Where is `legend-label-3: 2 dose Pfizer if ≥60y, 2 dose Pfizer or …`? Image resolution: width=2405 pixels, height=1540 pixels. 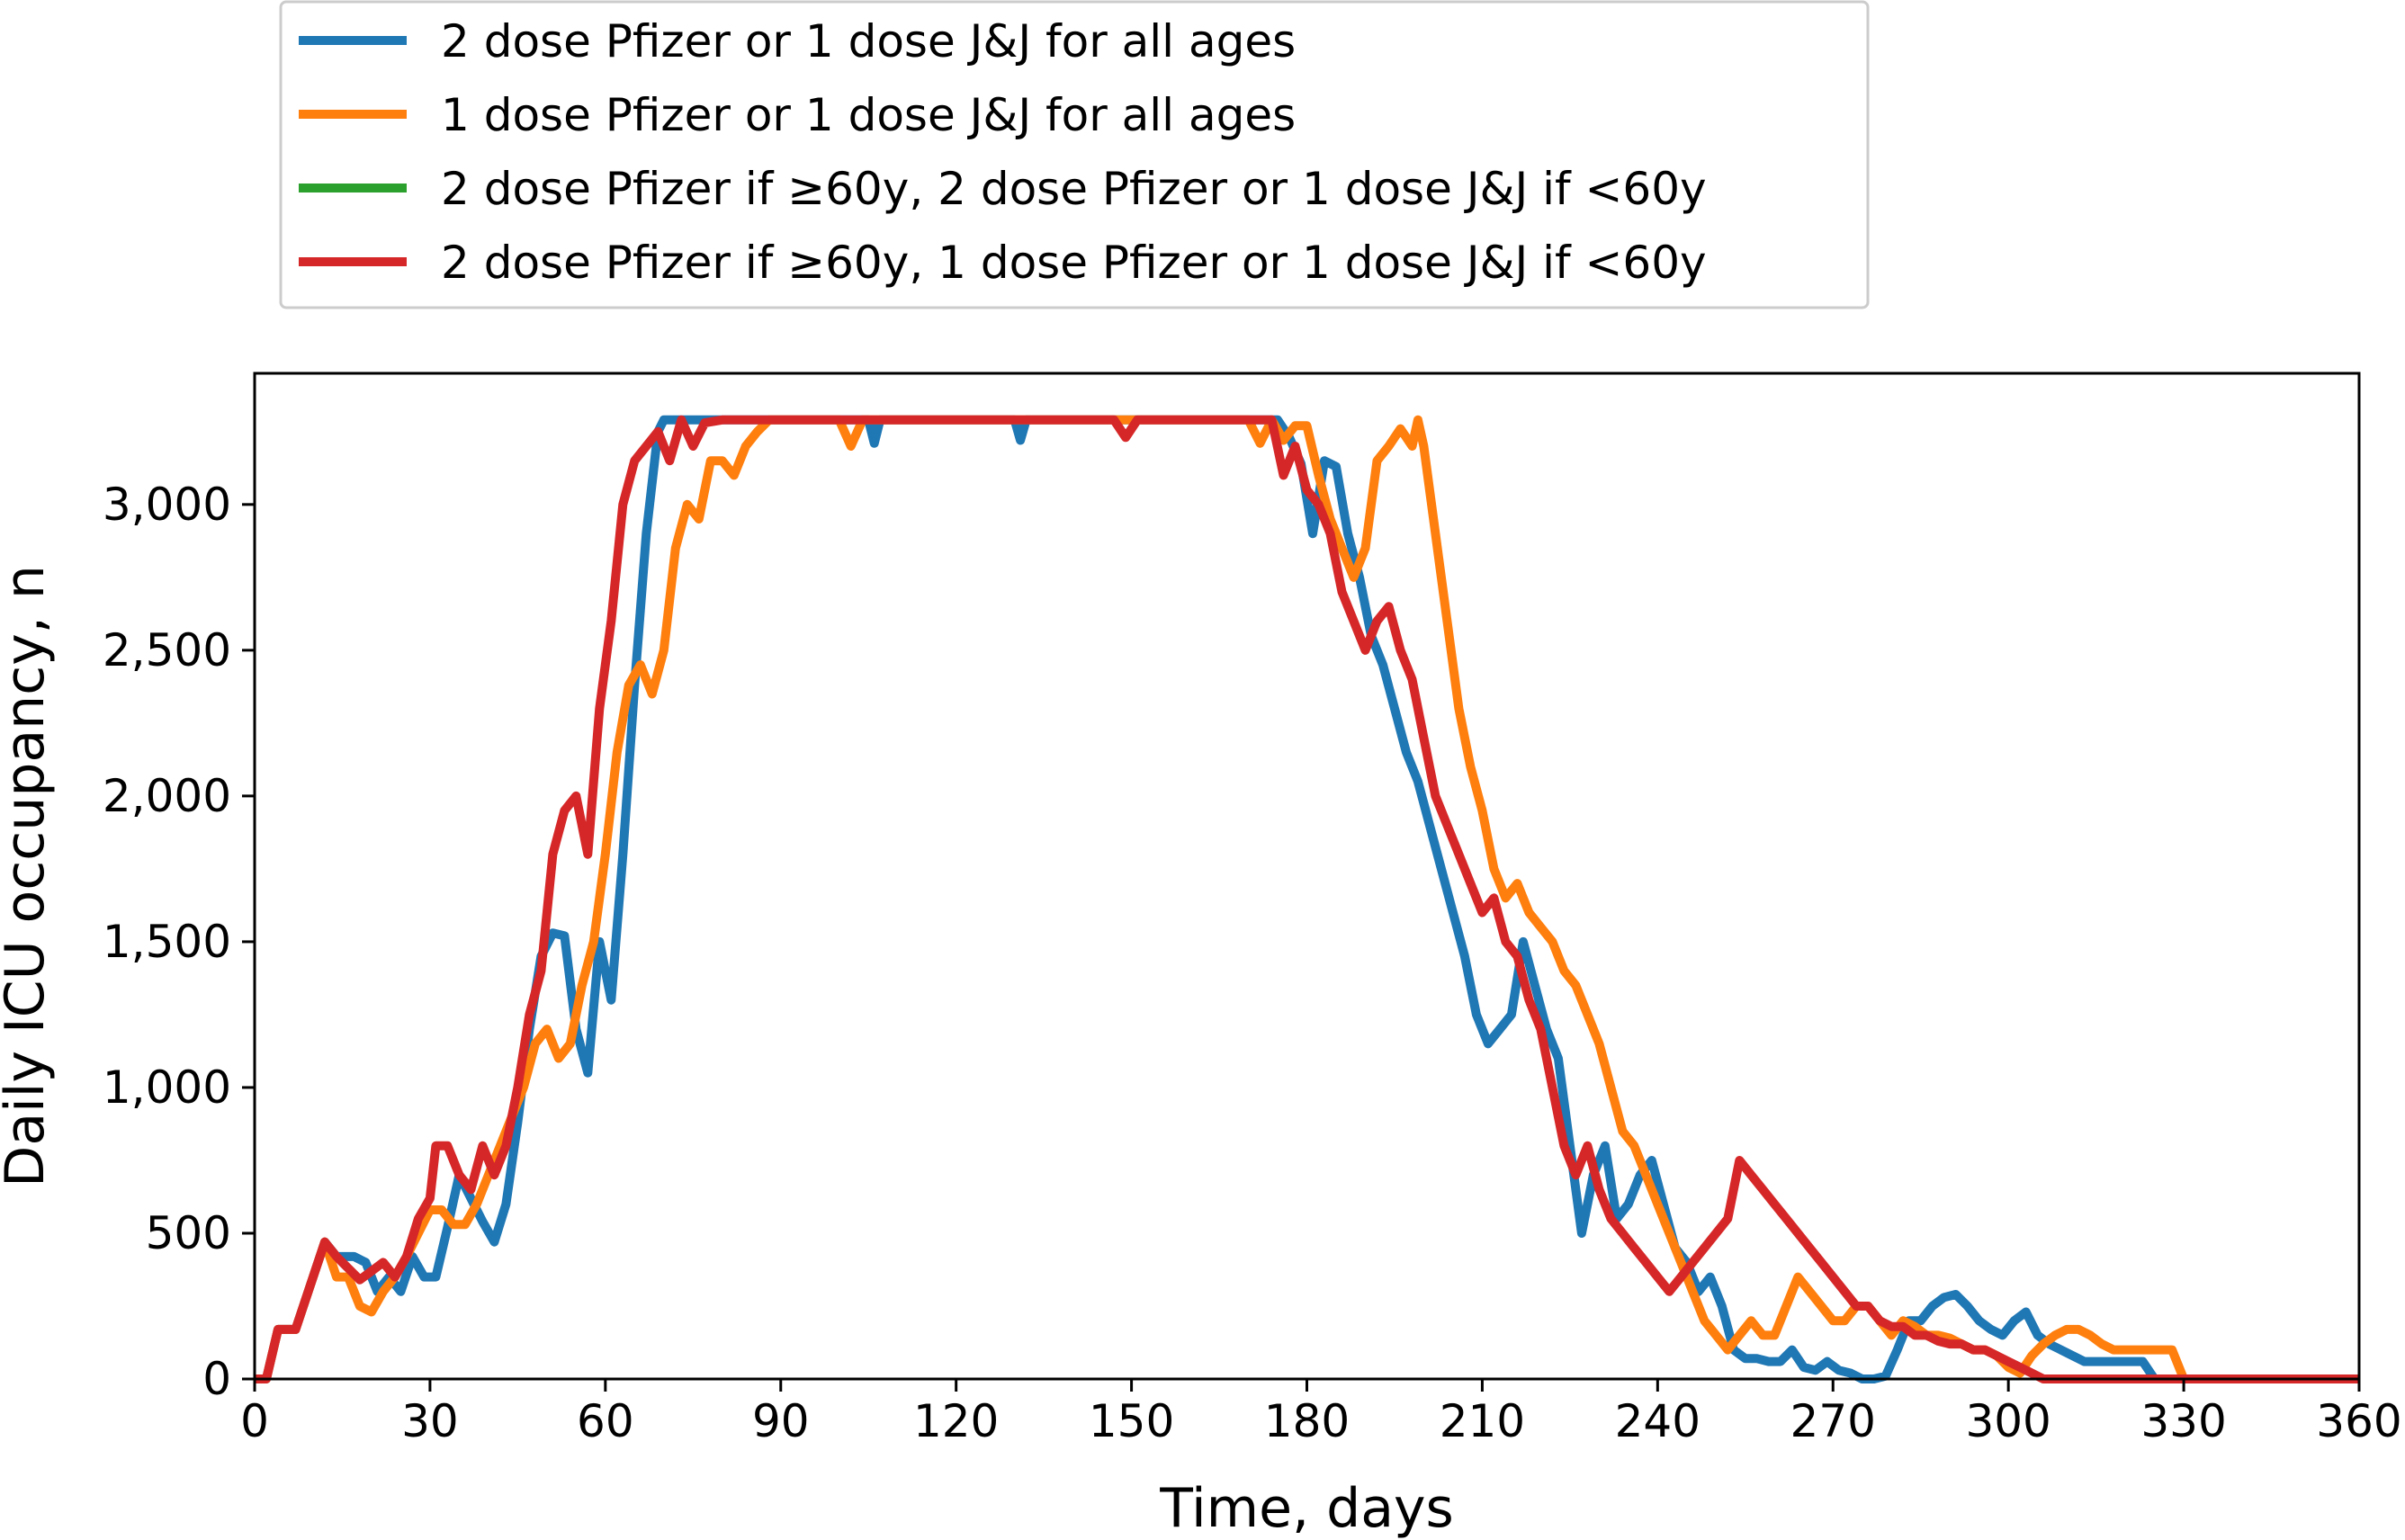 legend-label-3: 2 dose Pfizer if ≥60y, 2 dose Pfizer or … is located at coordinates (1074, 189).